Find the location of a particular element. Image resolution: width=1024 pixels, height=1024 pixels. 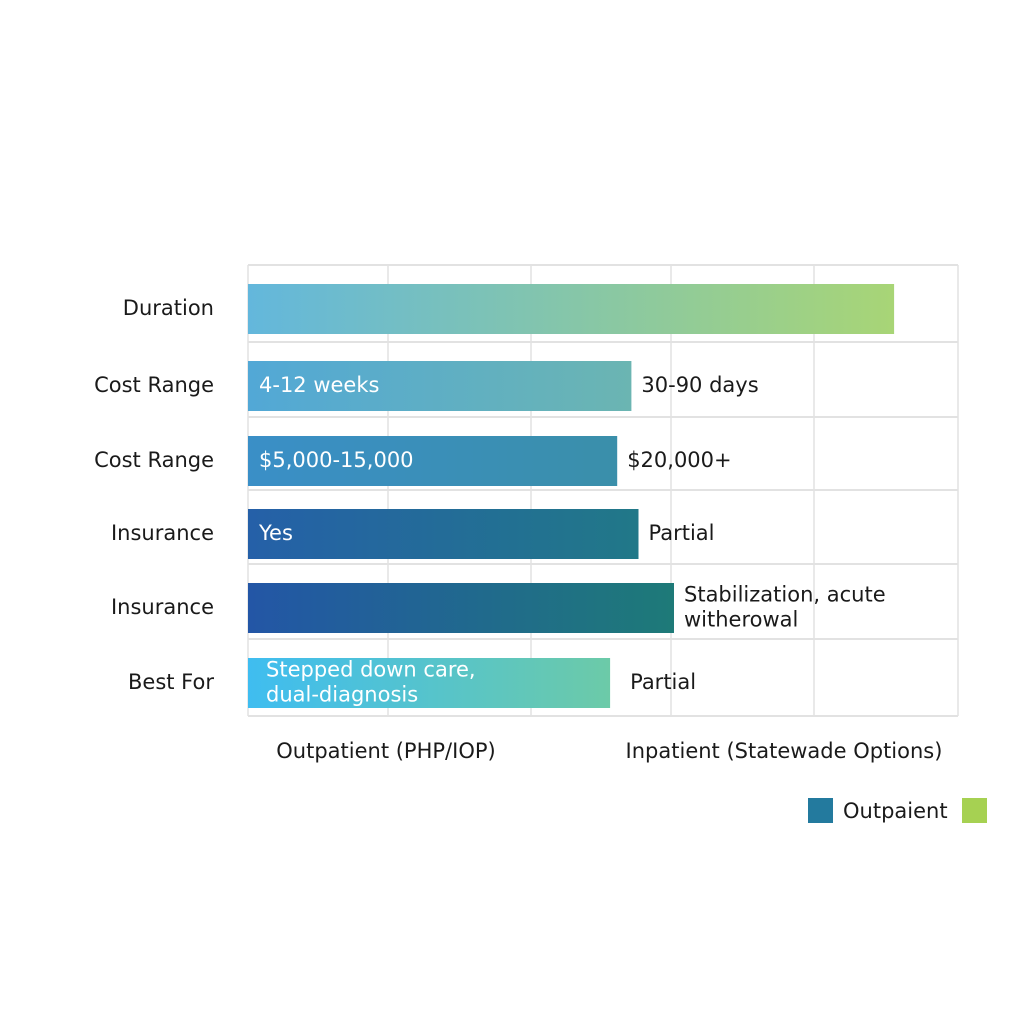

legend: Outpaient is located at coordinates (897, 810).